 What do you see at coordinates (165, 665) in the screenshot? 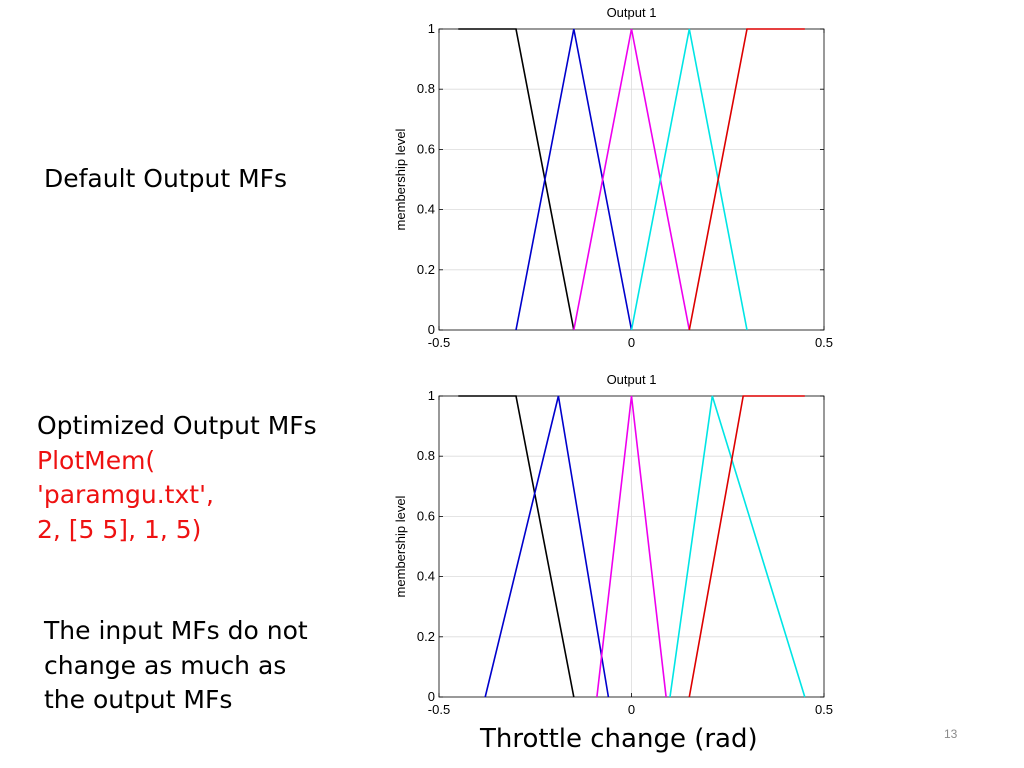
I see `note-line-2: change as much as` at bounding box center [165, 665].